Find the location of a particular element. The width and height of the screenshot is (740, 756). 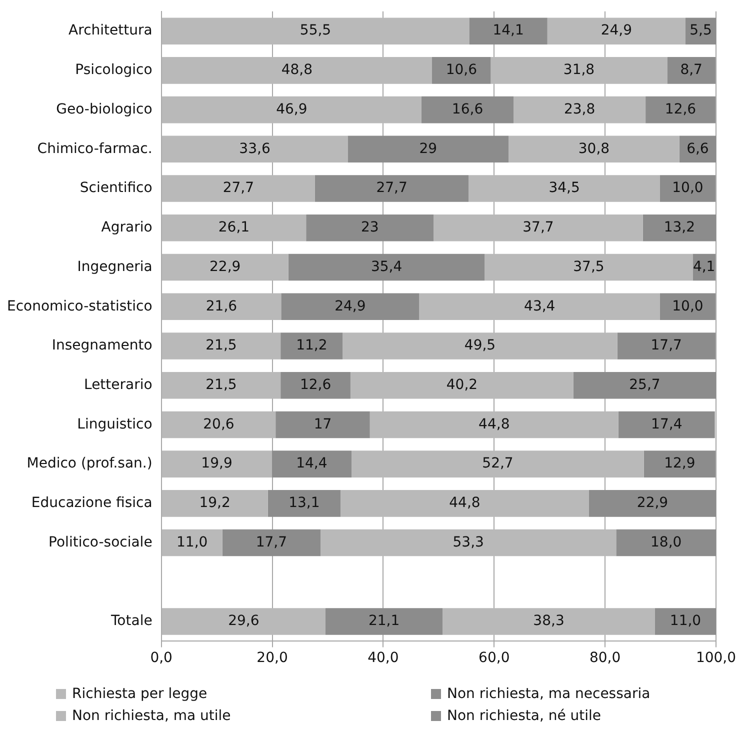

data-label: 43,4 is located at coordinates (540, 306).